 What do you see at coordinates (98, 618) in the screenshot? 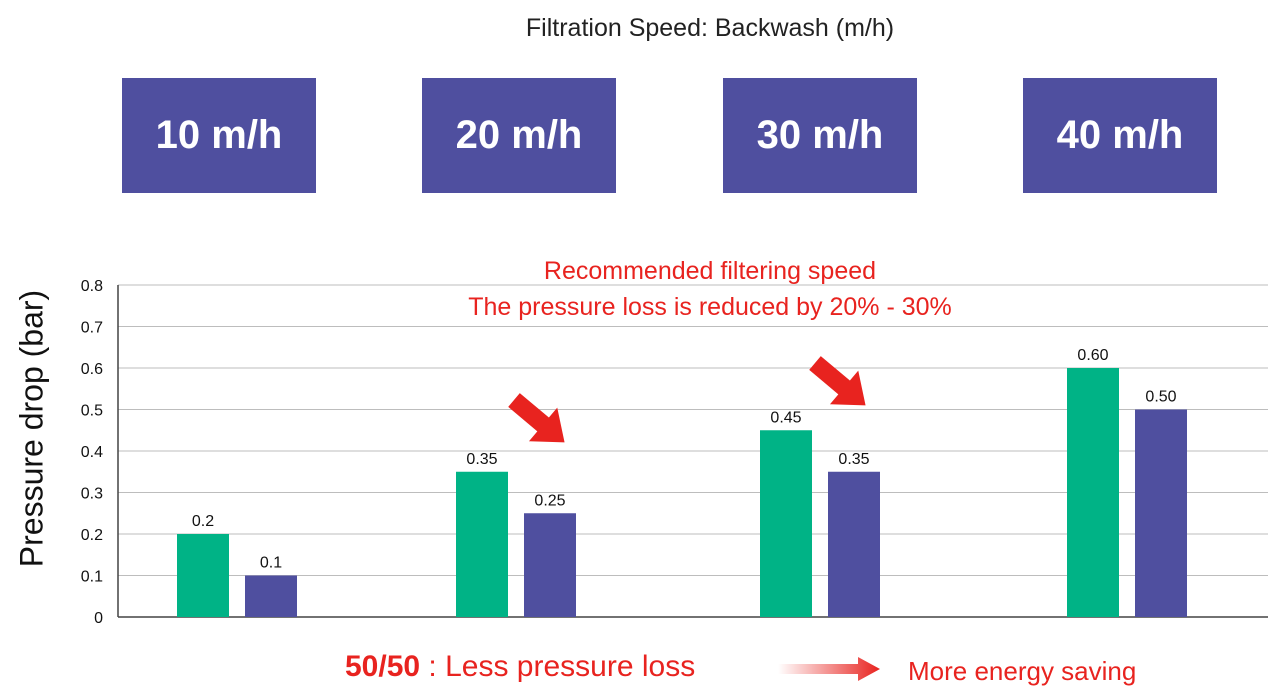
I see `y-tick-label: 0` at bounding box center [98, 618].